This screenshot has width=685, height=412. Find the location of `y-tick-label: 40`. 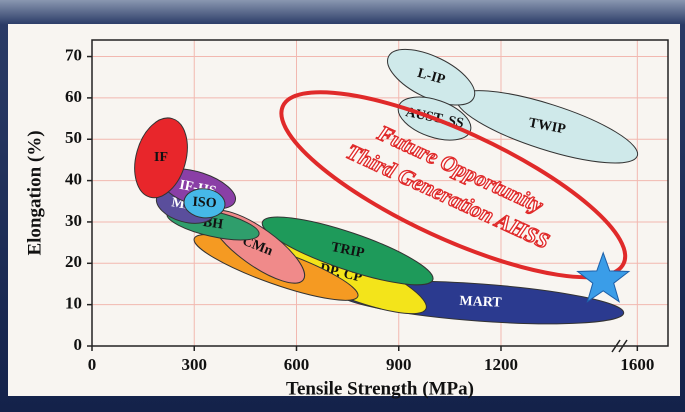

y-tick-label: 40 is located at coordinates (73, 179).